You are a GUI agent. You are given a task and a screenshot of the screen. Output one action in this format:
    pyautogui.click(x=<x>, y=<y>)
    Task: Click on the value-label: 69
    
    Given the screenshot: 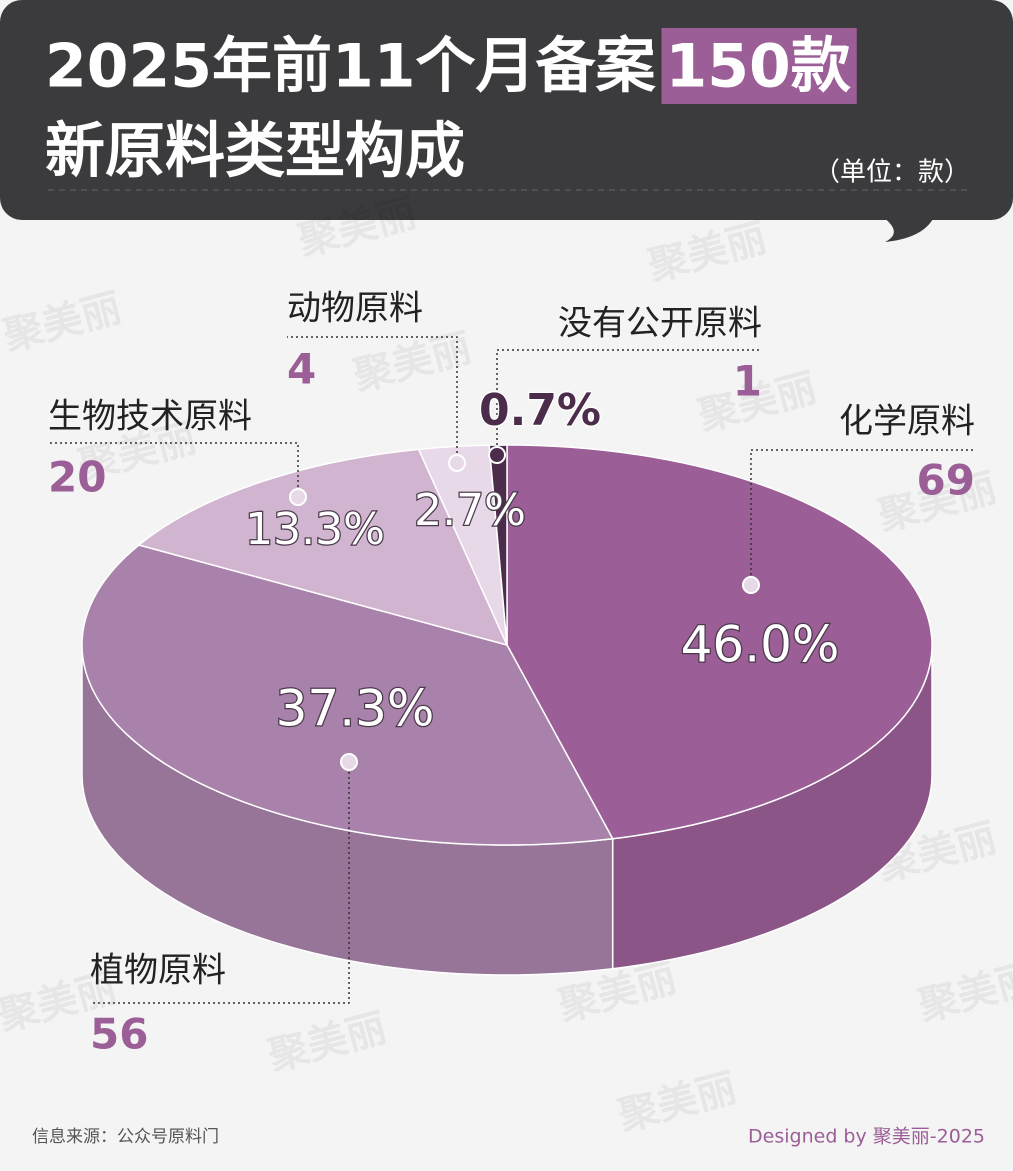 What is the action you would take?
    pyautogui.click(x=946, y=480)
    